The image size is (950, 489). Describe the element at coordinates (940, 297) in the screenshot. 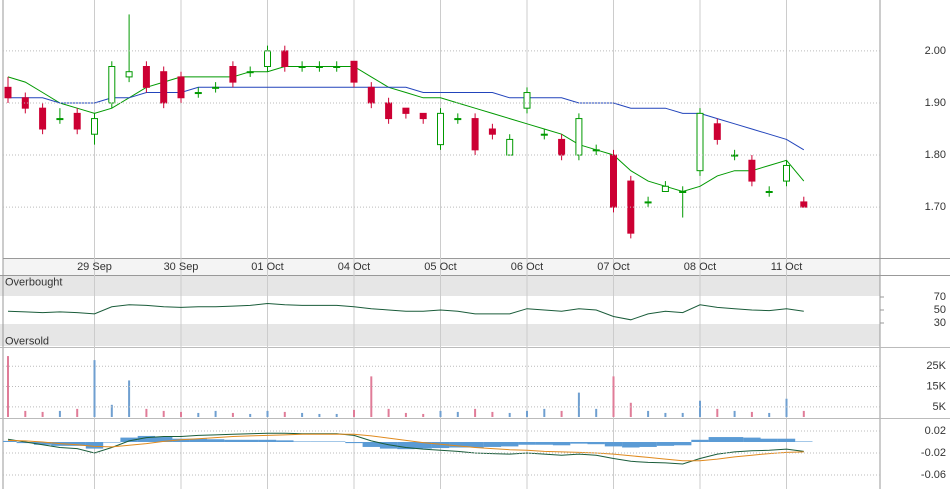

I see `y-tick-label: 70` at that location.